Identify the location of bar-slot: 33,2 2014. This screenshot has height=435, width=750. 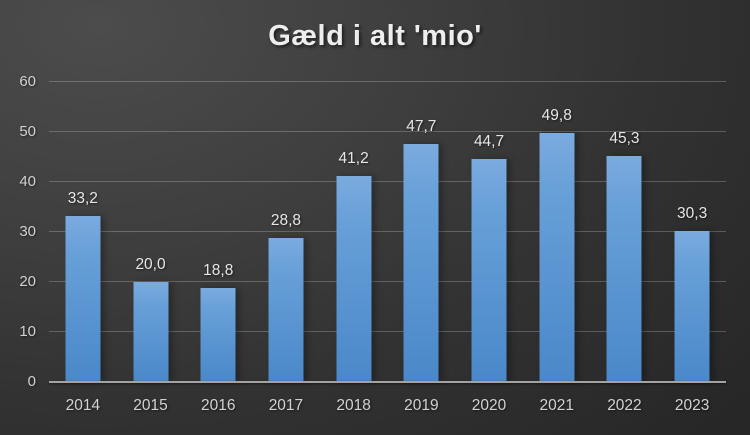
(83, 248).